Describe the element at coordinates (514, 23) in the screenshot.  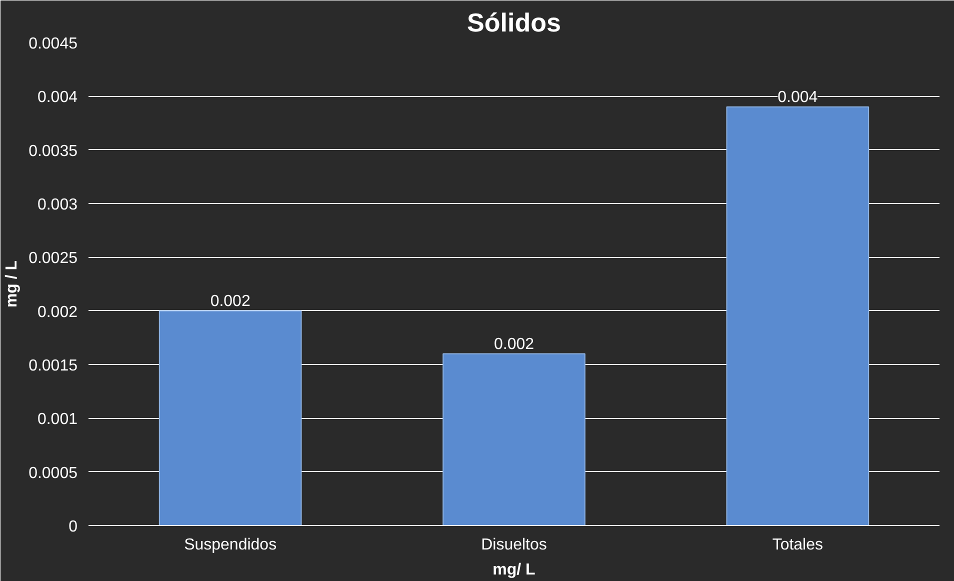
I see `chart-title: Sólidos` at that location.